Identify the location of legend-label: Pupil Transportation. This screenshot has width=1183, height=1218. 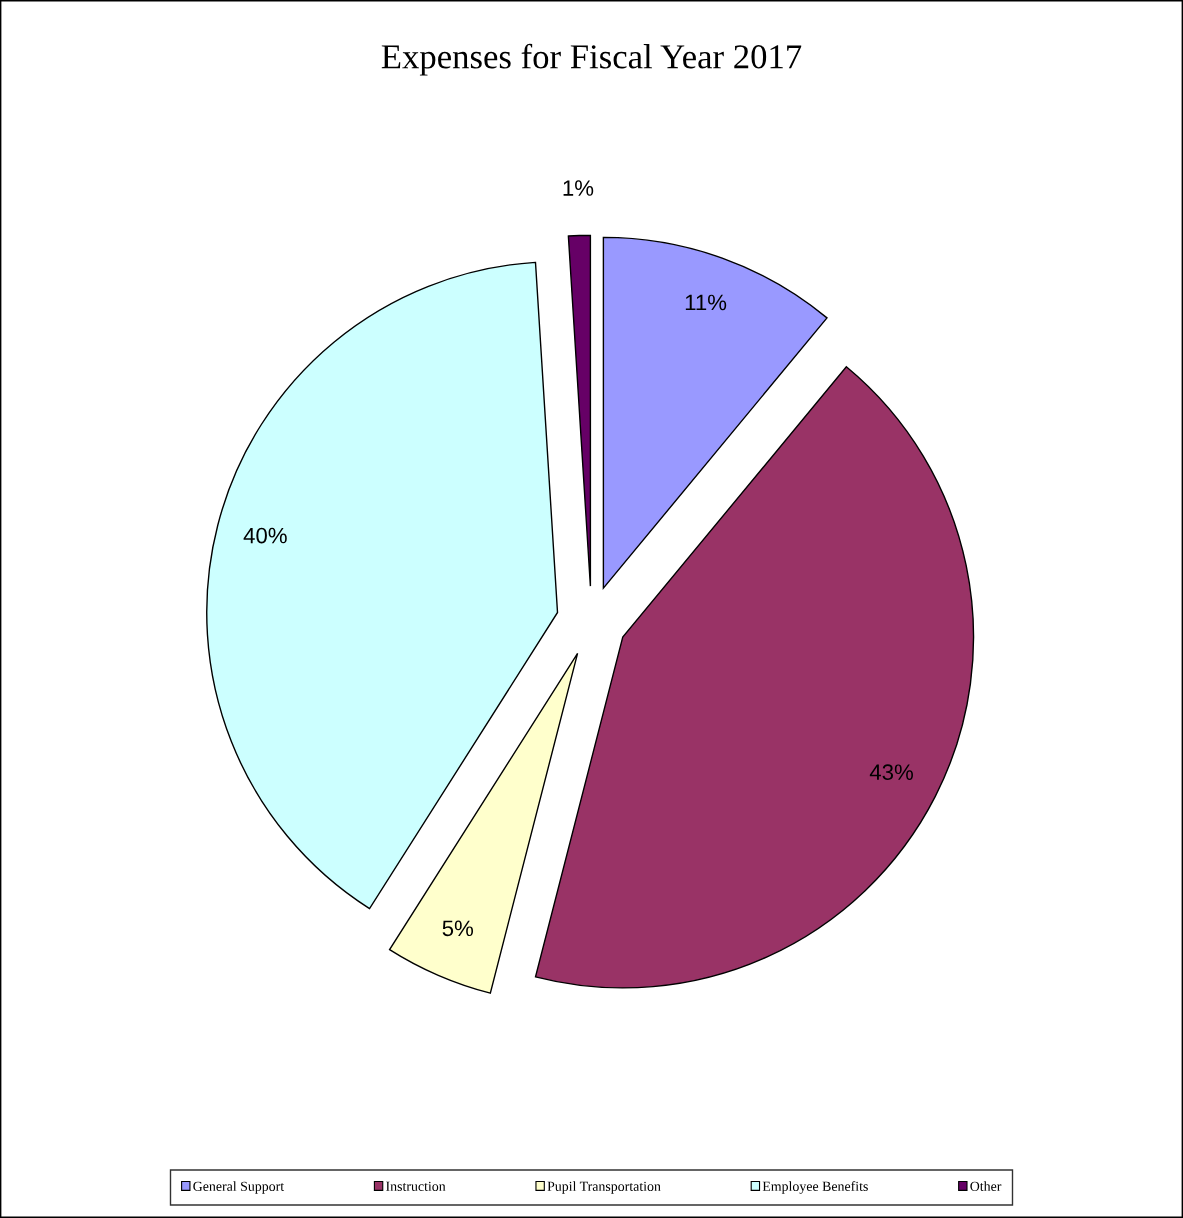
(604, 1187).